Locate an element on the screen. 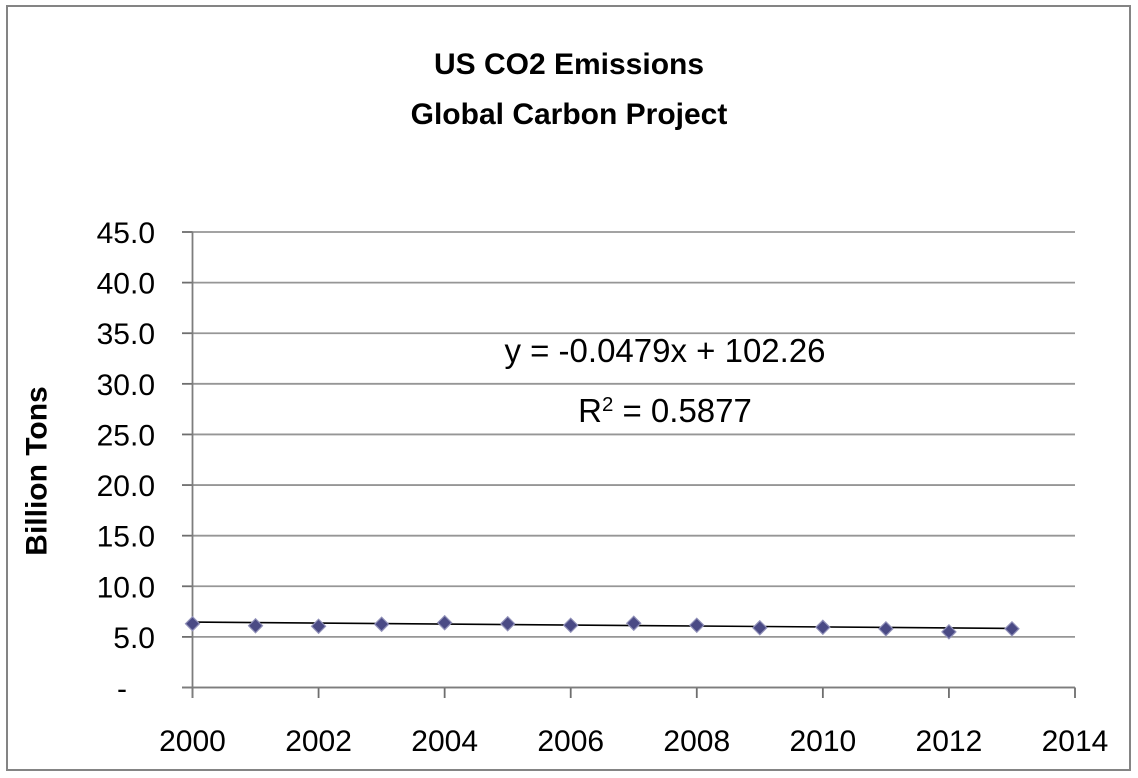 The image size is (1138, 778). r2-exponent: 2 is located at coordinates (607, 404).